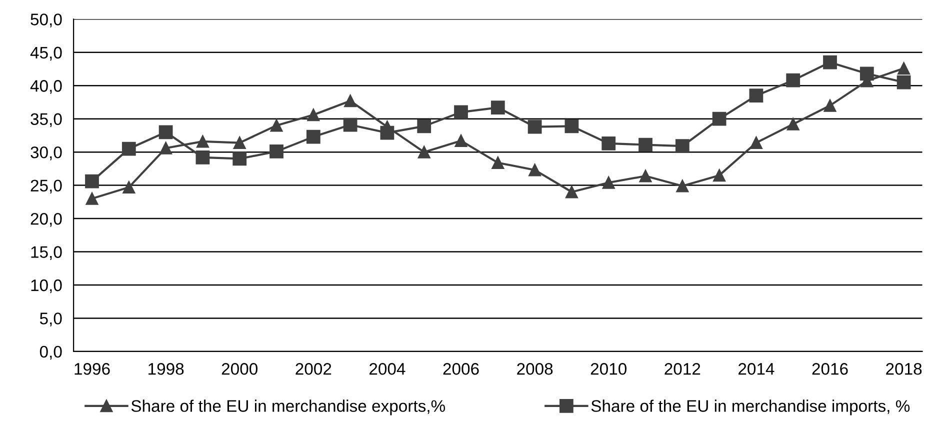  Describe the element at coordinates (46, 87) in the screenshot. I see `y-tick-label: 40,0` at that location.